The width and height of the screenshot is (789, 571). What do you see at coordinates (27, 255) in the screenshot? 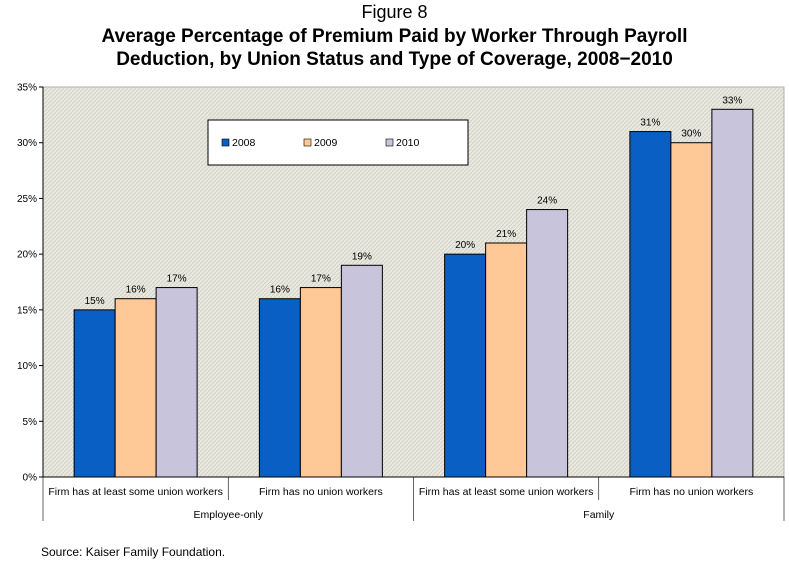
I see `y-tick-label: 20%` at bounding box center [27, 255].